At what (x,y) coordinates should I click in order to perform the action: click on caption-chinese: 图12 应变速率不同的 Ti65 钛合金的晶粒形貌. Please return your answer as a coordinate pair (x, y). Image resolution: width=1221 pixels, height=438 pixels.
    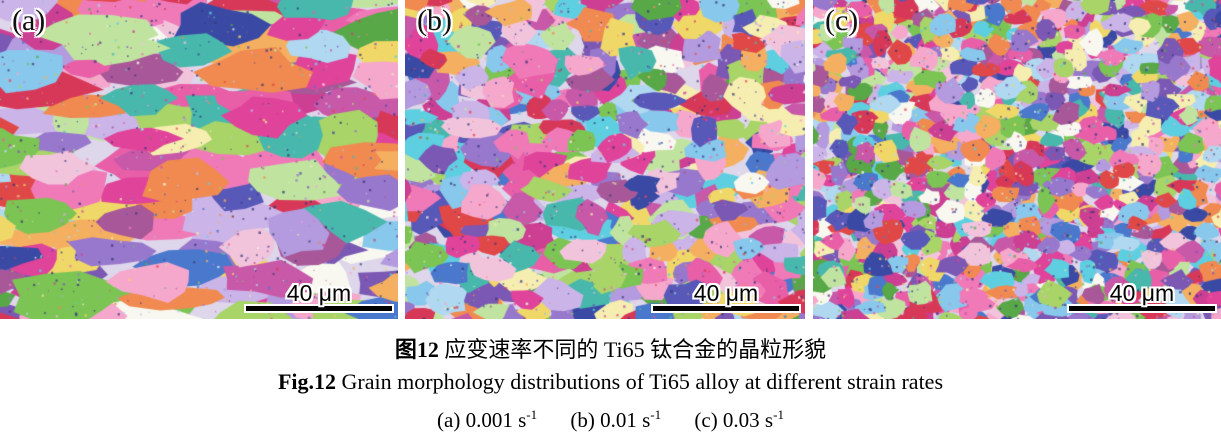
    Looking at the image, I should click on (610, 350).